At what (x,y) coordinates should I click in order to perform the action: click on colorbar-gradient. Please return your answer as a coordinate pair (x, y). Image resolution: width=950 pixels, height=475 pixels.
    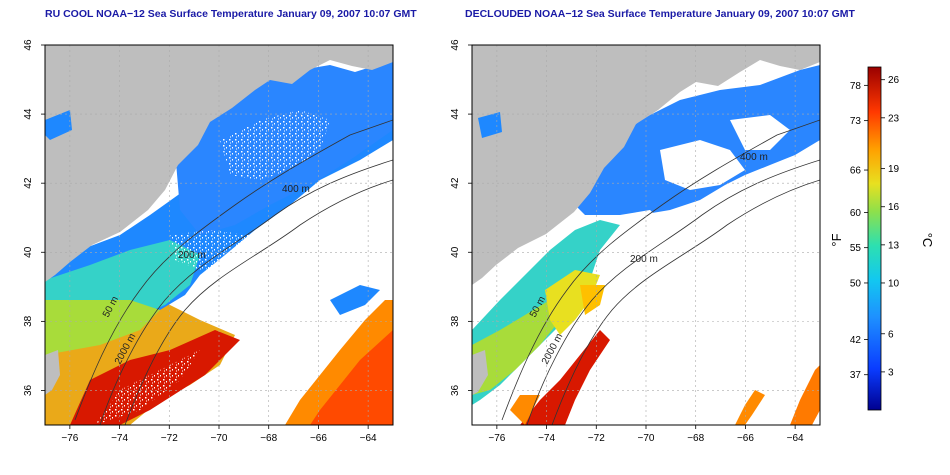
    Looking at the image, I should click on (874, 238).